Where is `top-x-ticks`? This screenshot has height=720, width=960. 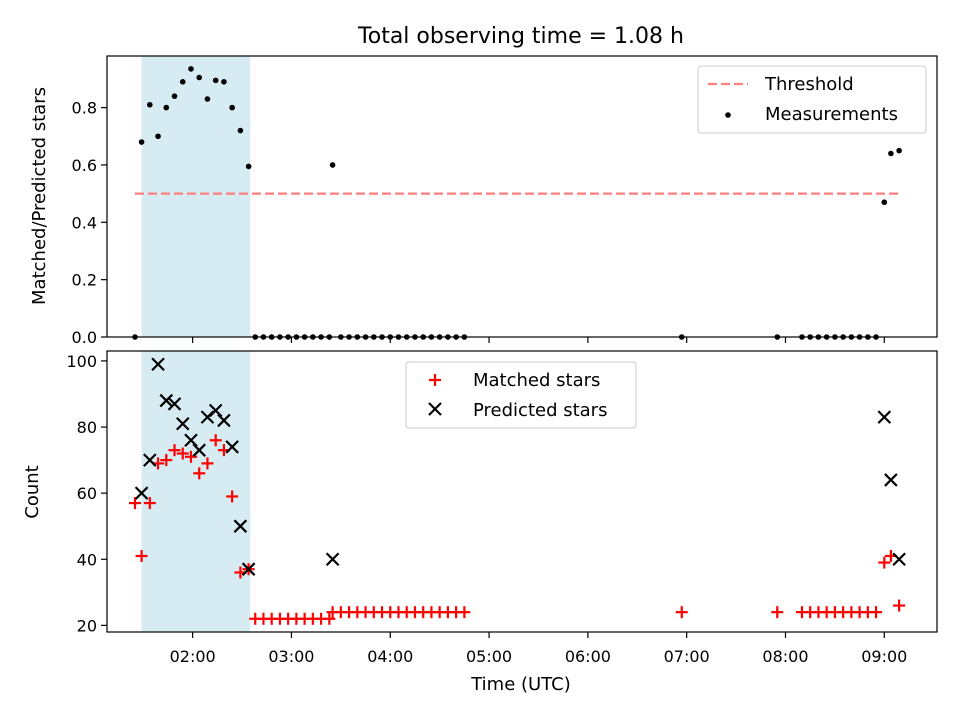 top-x-ticks is located at coordinates (538, 340).